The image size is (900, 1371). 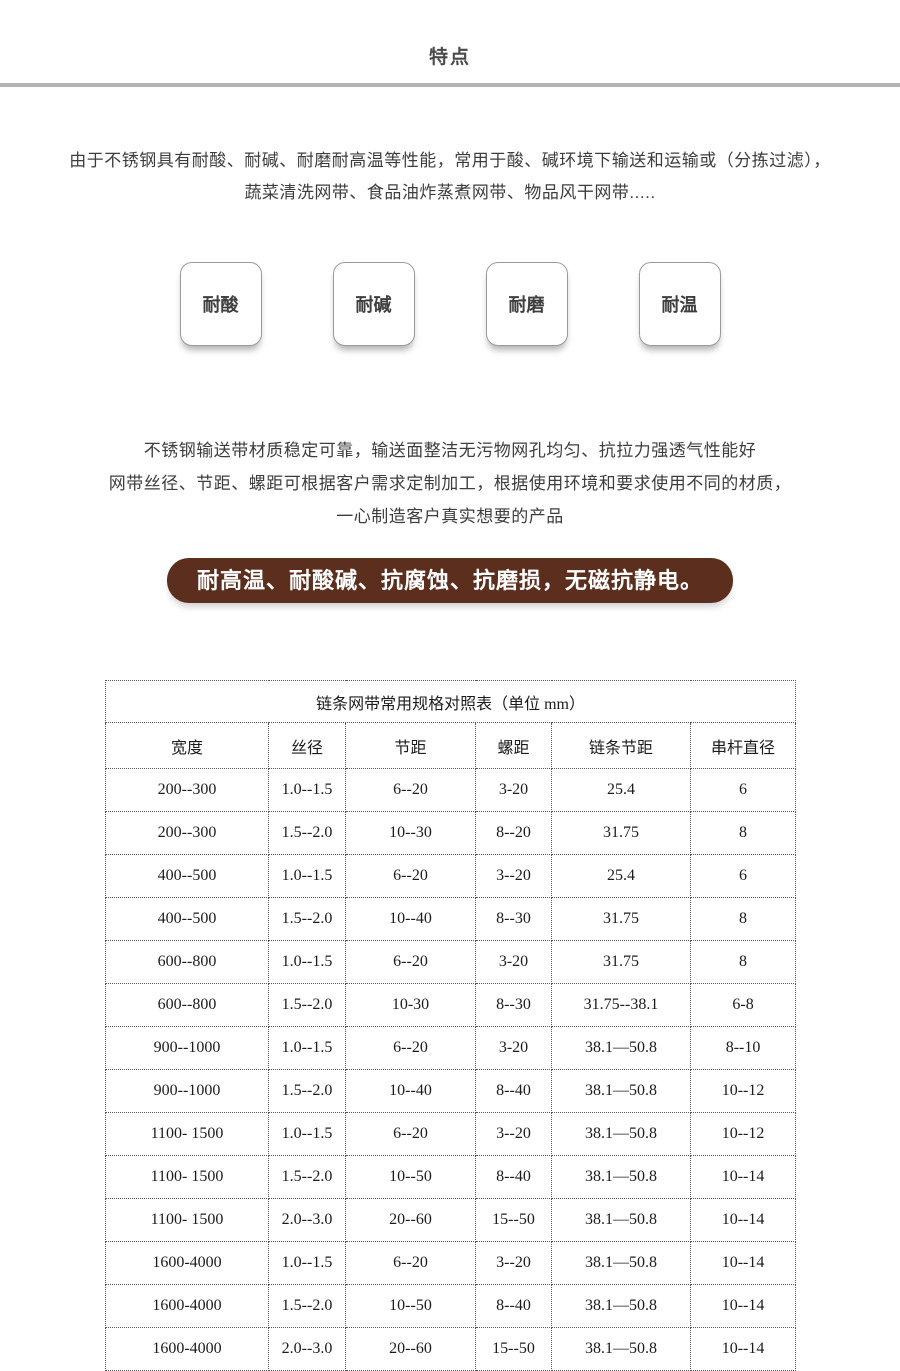 What do you see at coordinates (450, 450) in the screenshot?
I see `description-line-1: 不锈钢输送带材质稳定可靠，输送面整洁无污物网孔均匀、抗拉力强透气性能好` at bounding box center [450, 450].